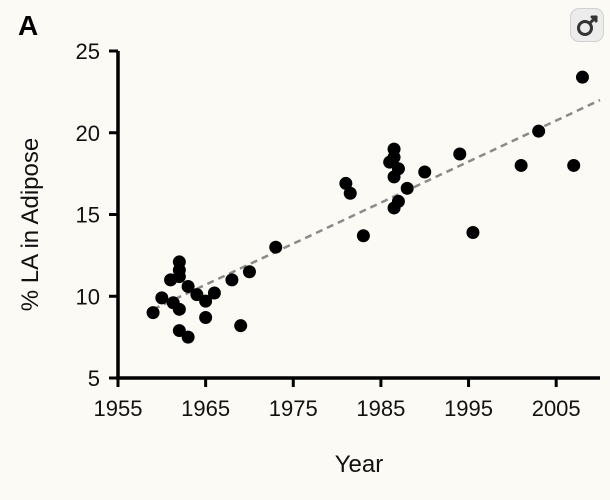 This screenshot has width=610, height=500. What do you see at coordinates (88, 51) in the screenshot?
I see `y-tick-label: 25` at bounding box center [88, 51].